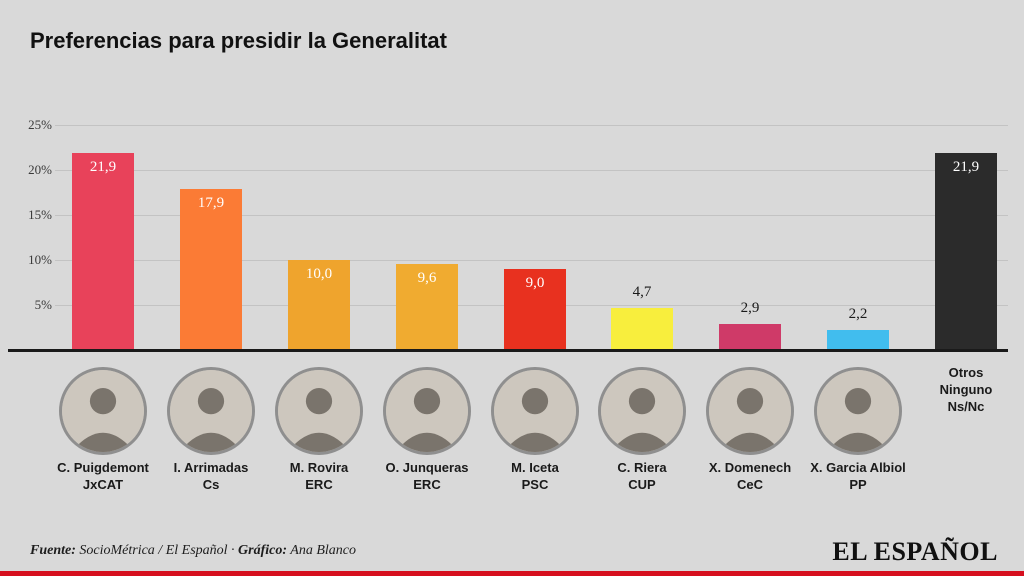 The height and width of the screenshot is (576, 1024). I want to click on y-tick-label-25%: 25%, so click(40, 124).